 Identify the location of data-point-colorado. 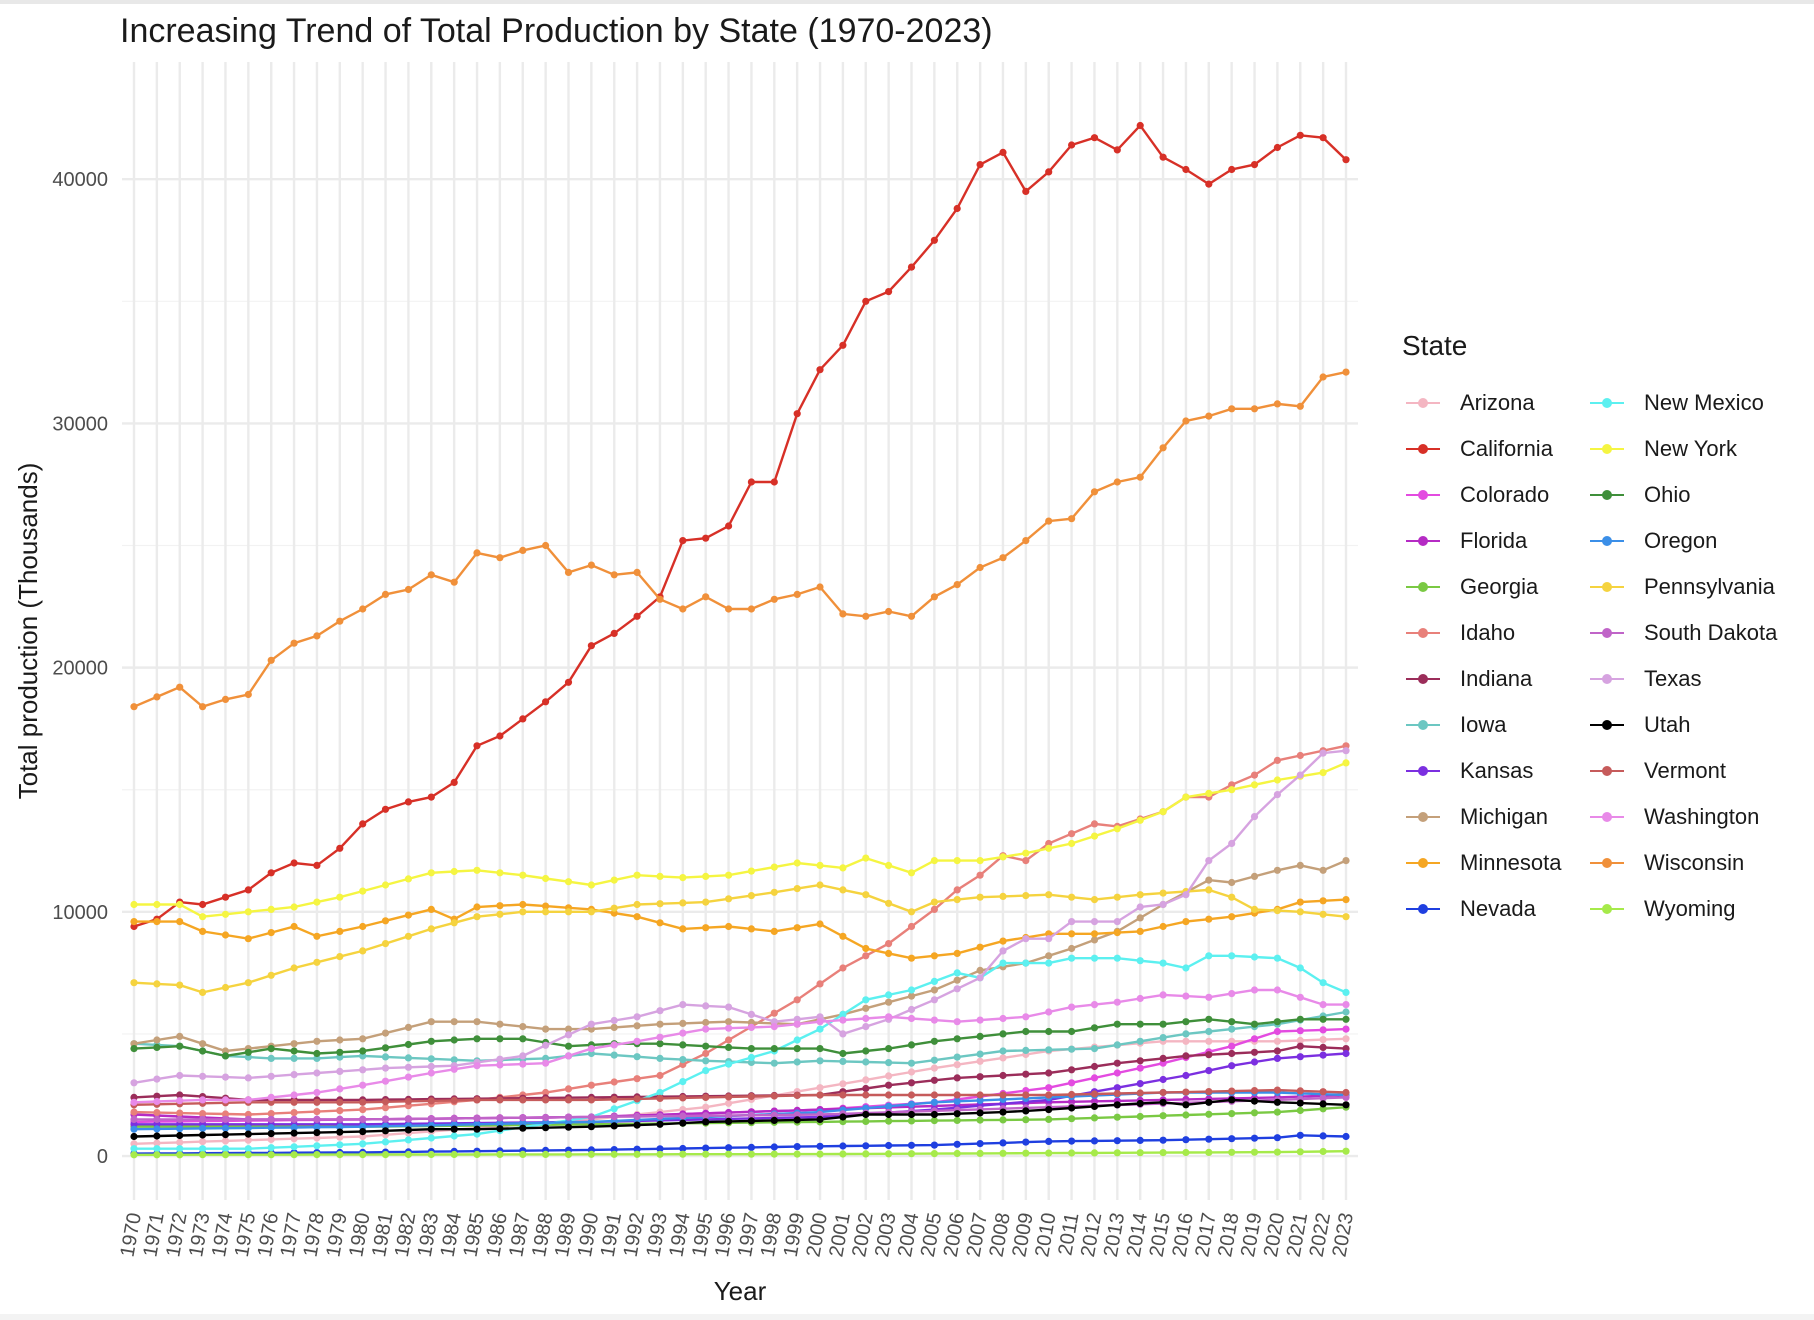
(1300, 1031).